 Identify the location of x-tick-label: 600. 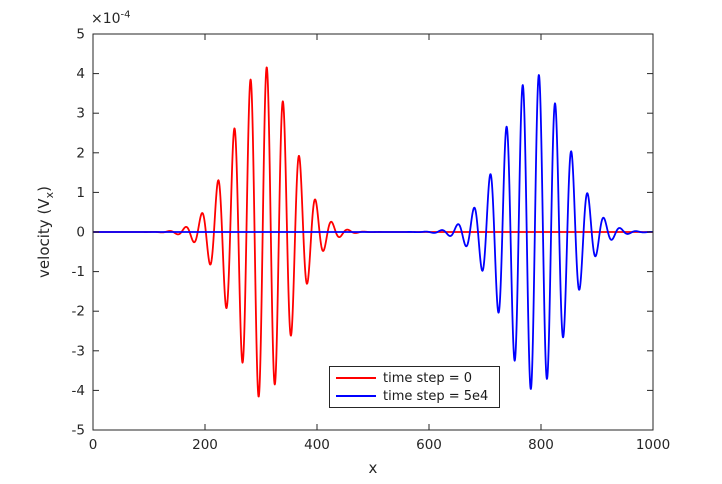
(429, 445).